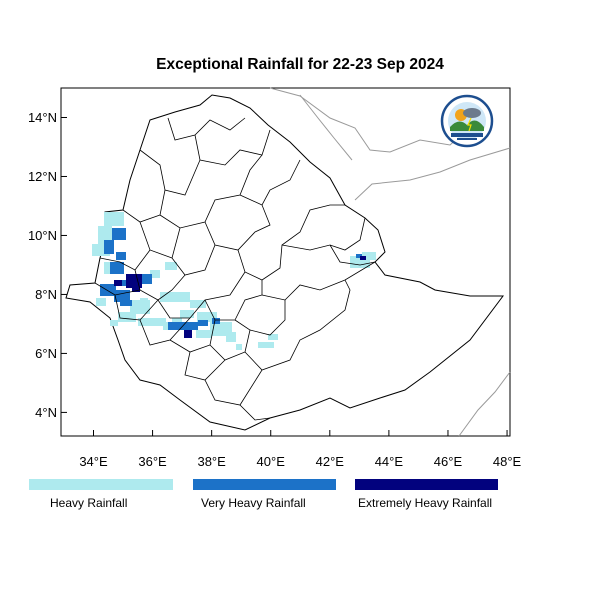 The width and height of the screenshot is (600, 600). Describe the element at coordinates (300, 64) in the screenshot. I see `map-title: Exceptional Rainfall for 22-23 Sep 2024` at that location.